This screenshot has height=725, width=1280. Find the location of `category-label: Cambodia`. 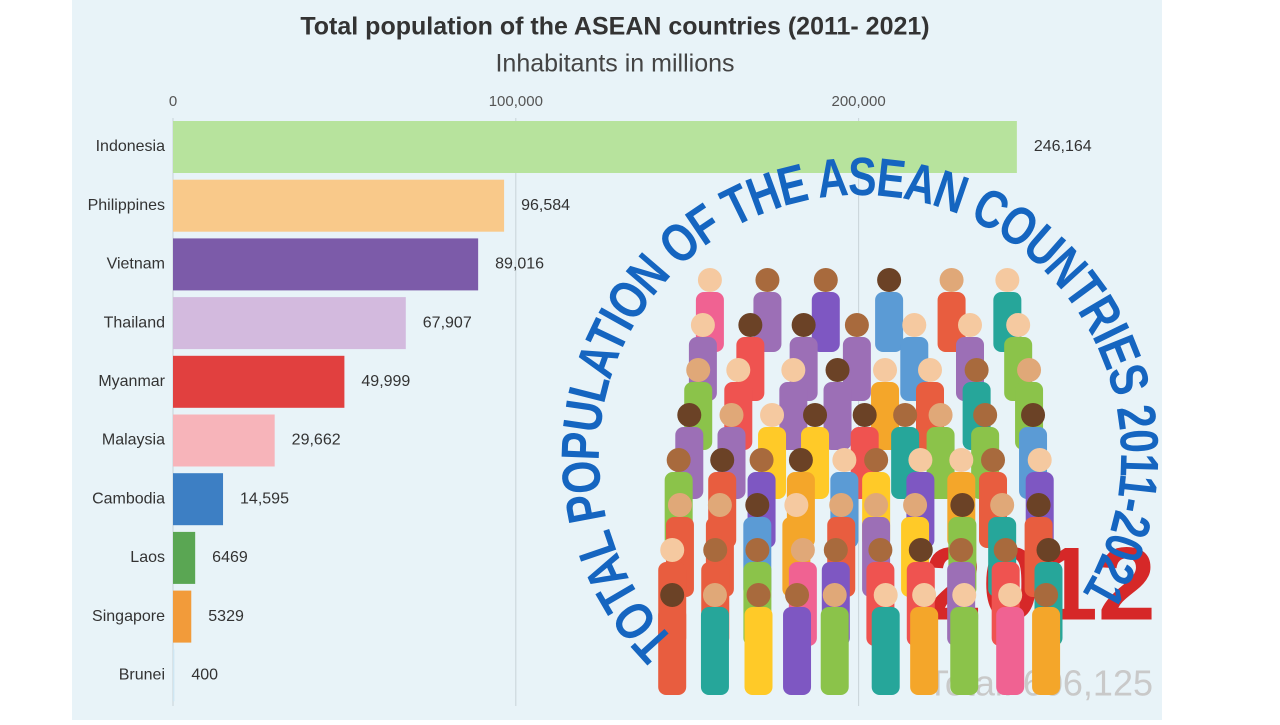

category-label: Cambodia is located at coordinates (128, 498).